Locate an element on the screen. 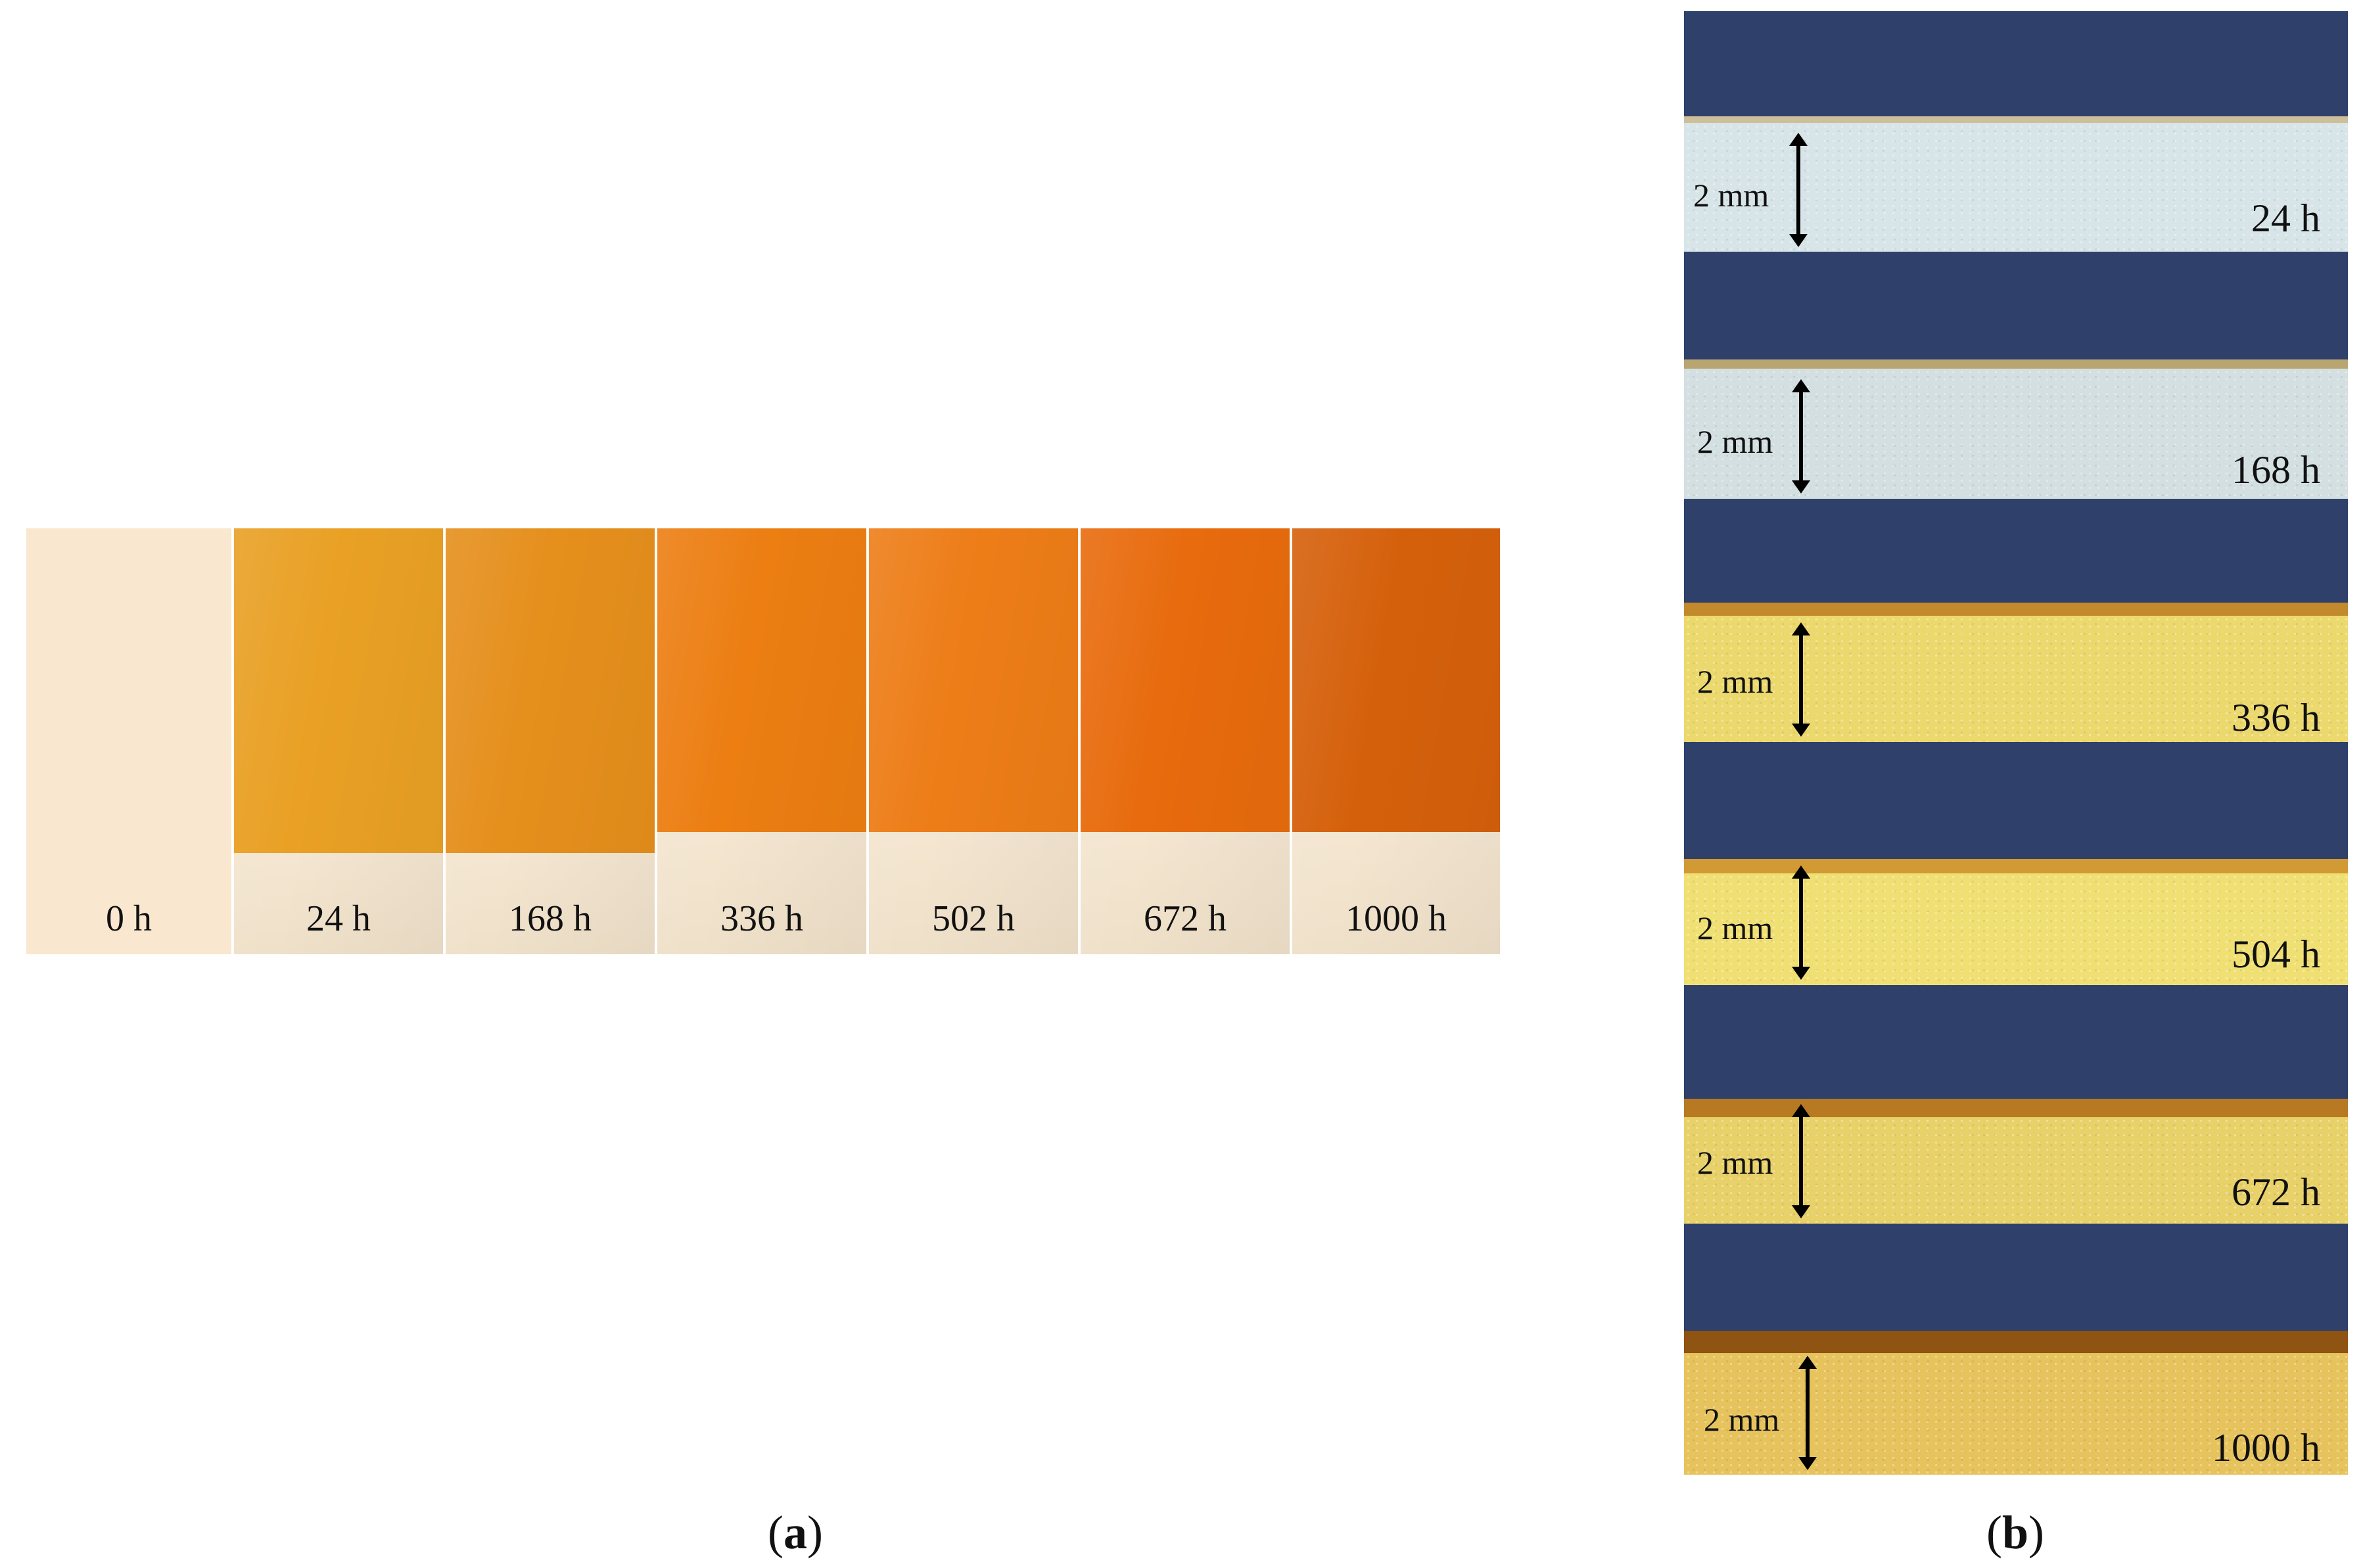 The height and width of the screenshot is (1568, 2363). cross-section: 2 mm 24 h is located at coordinates (2016, 184).